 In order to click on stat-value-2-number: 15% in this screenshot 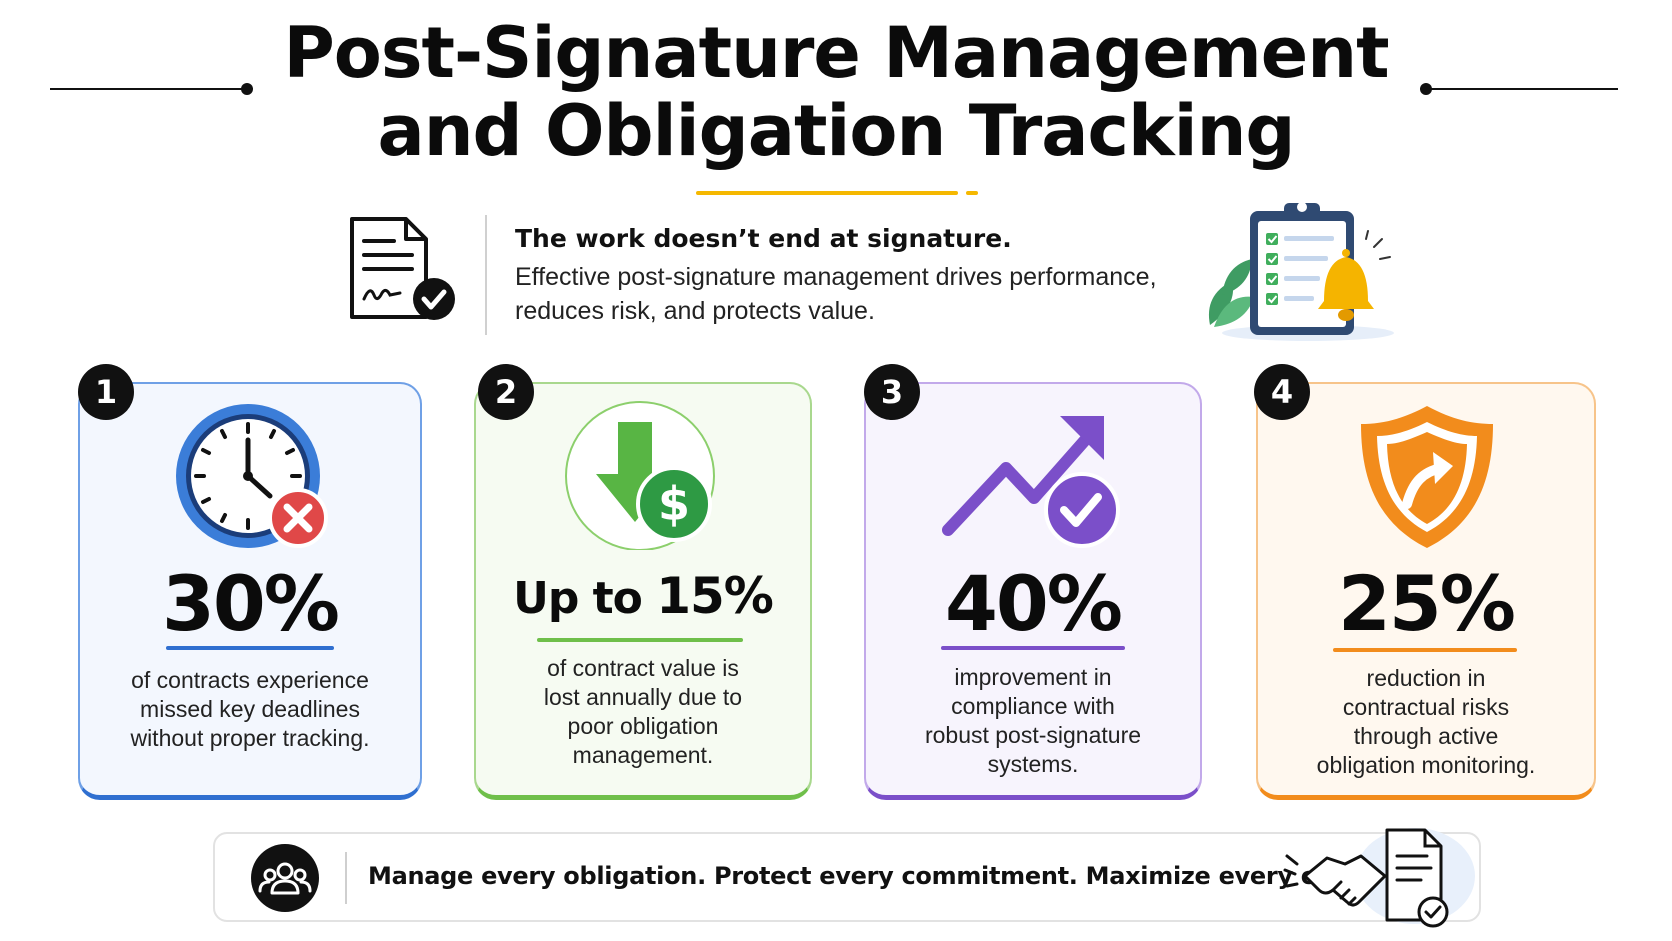, I will do `click(715, 596)`.